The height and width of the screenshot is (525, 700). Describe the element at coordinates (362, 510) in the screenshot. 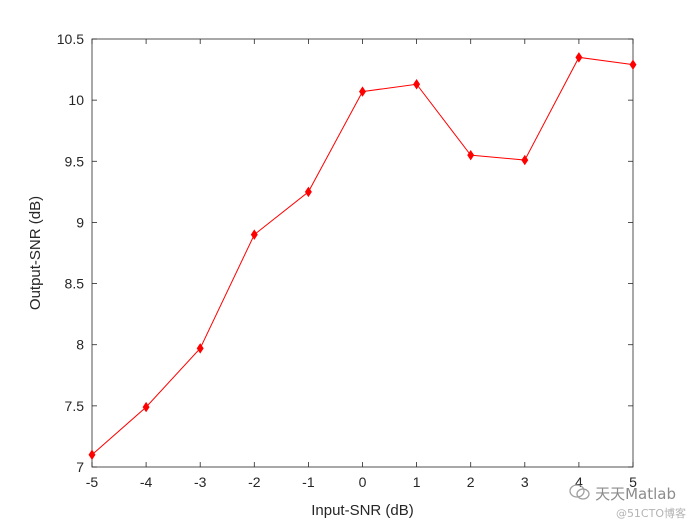

I see `x-axis-label: Input-SNR (dB)` at that location.